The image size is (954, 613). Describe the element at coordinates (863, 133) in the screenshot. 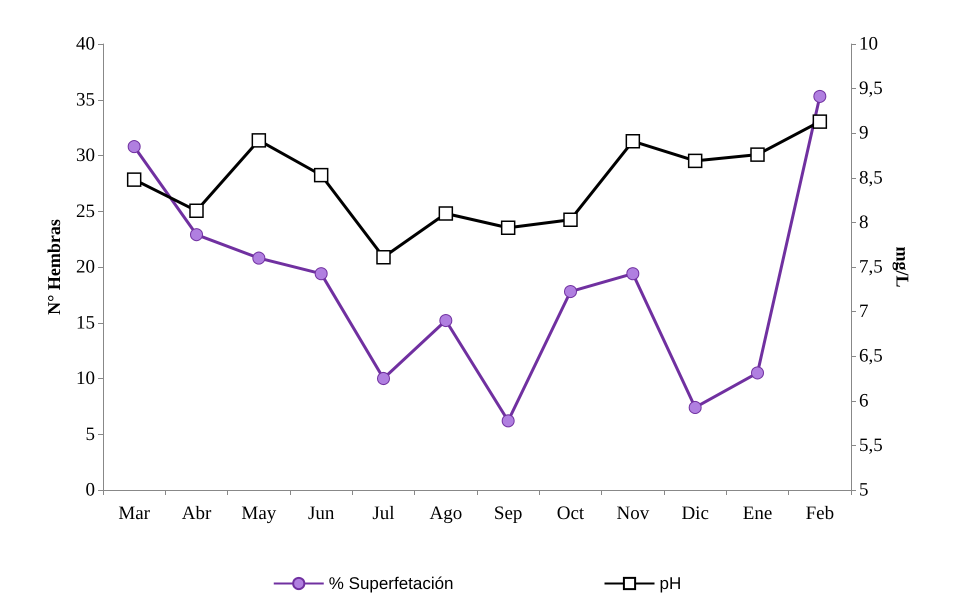

I see `y2-tick-label: 9` at that location.